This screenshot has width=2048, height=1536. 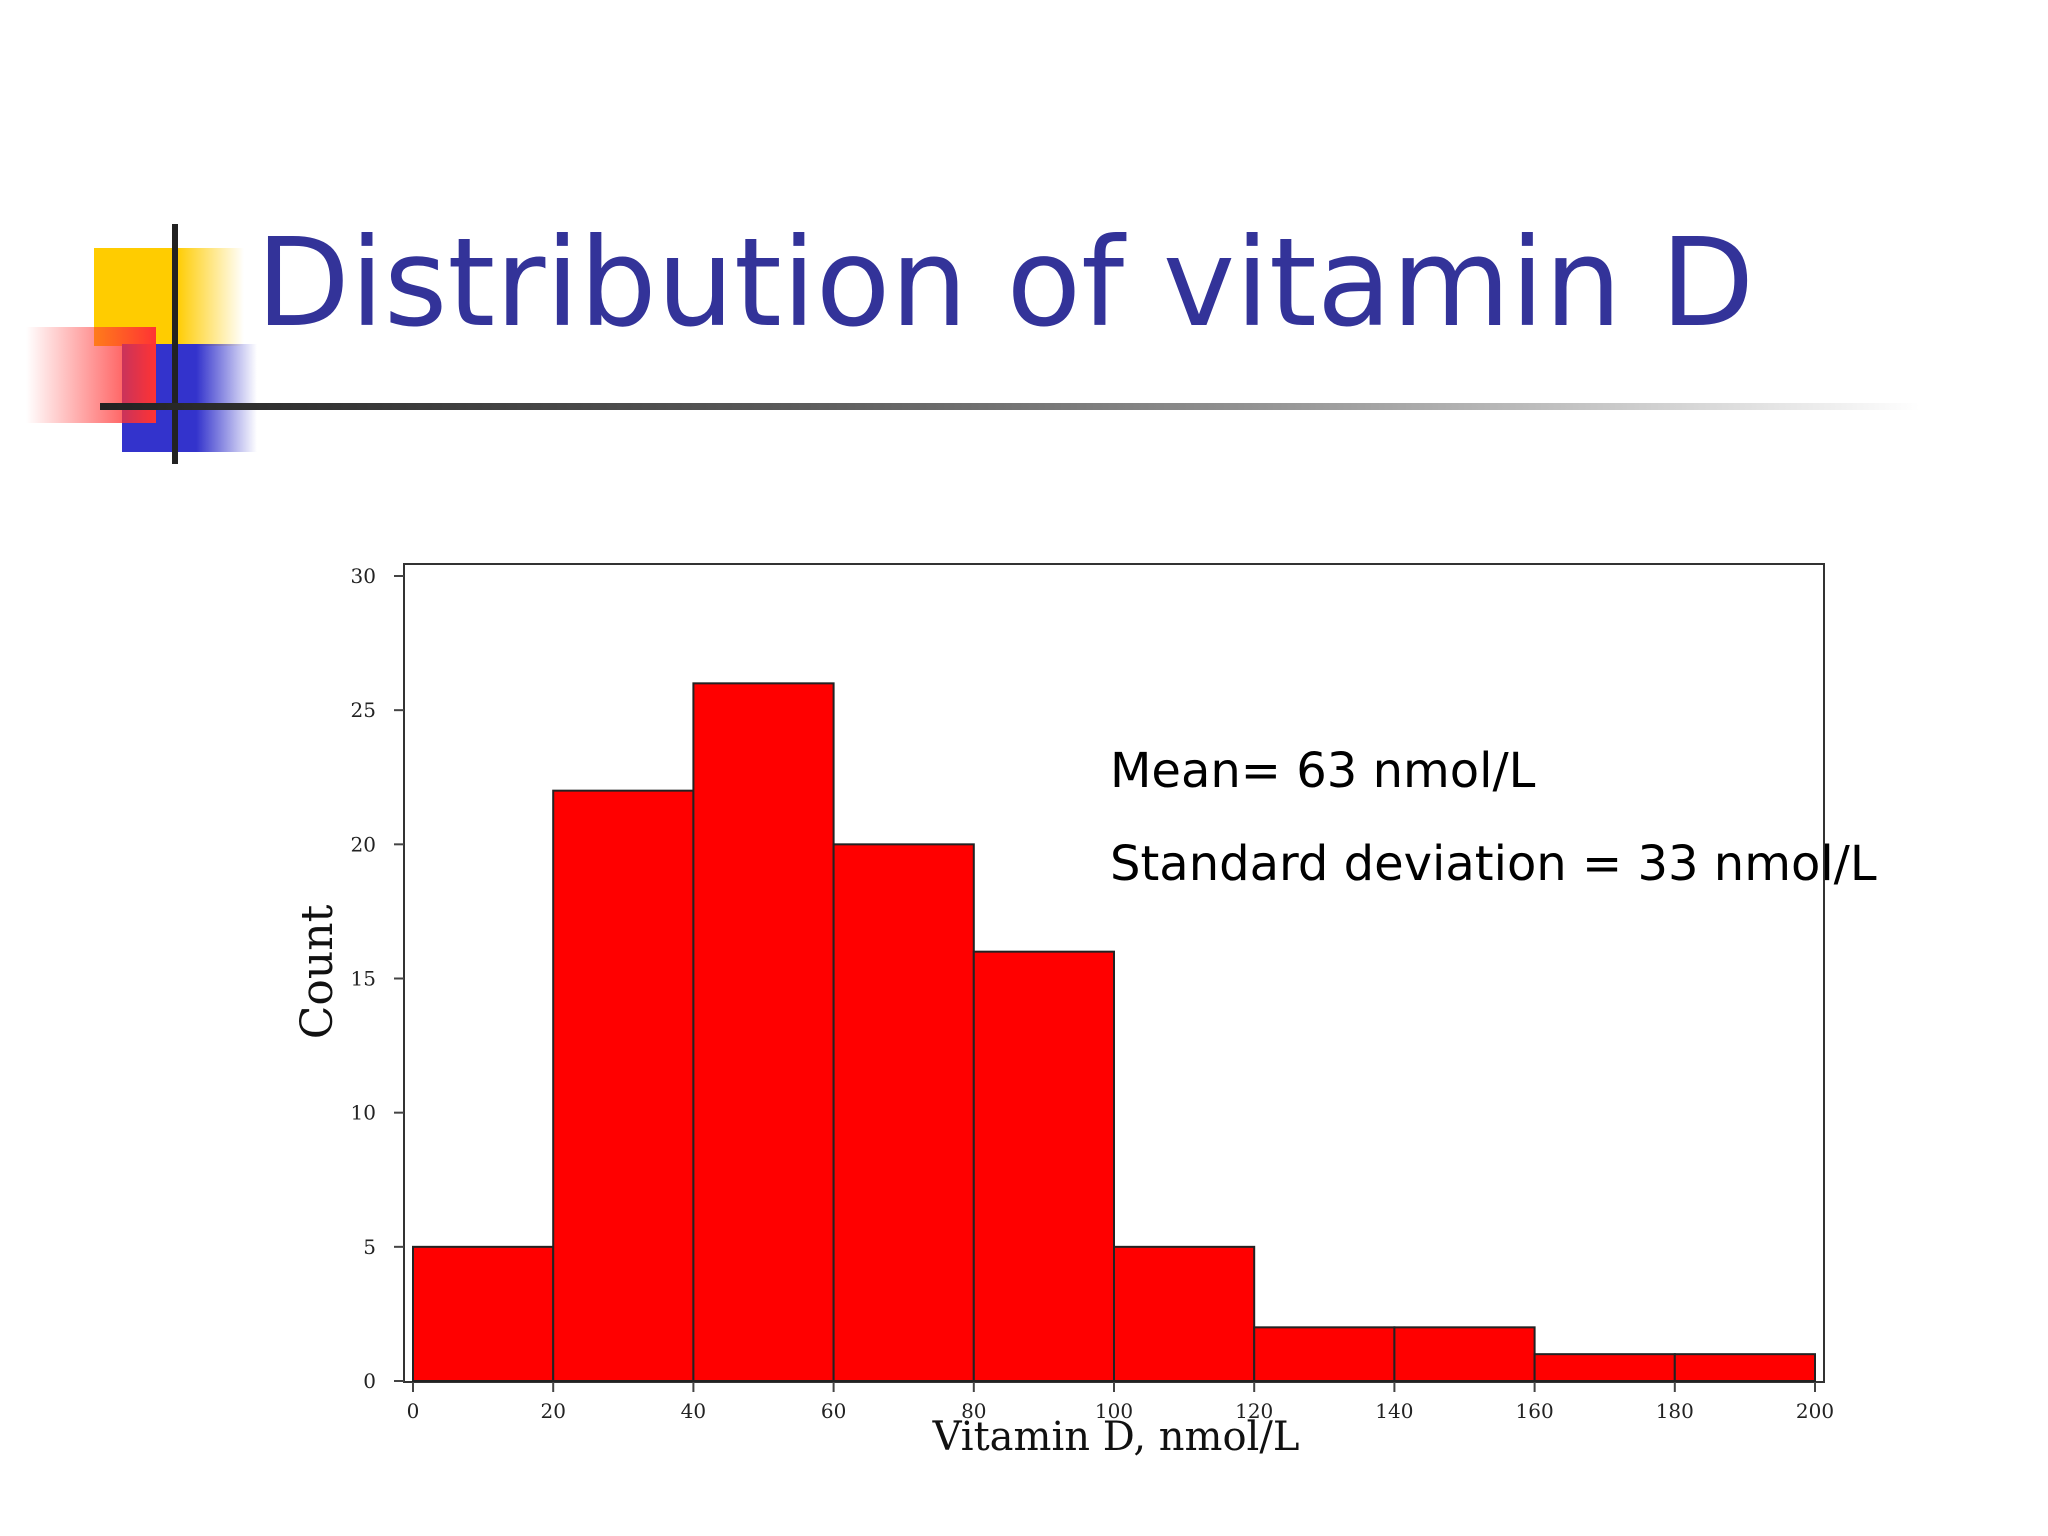 I want to click on x-tick-label-140: 140, so click(x=1394, y=1411).